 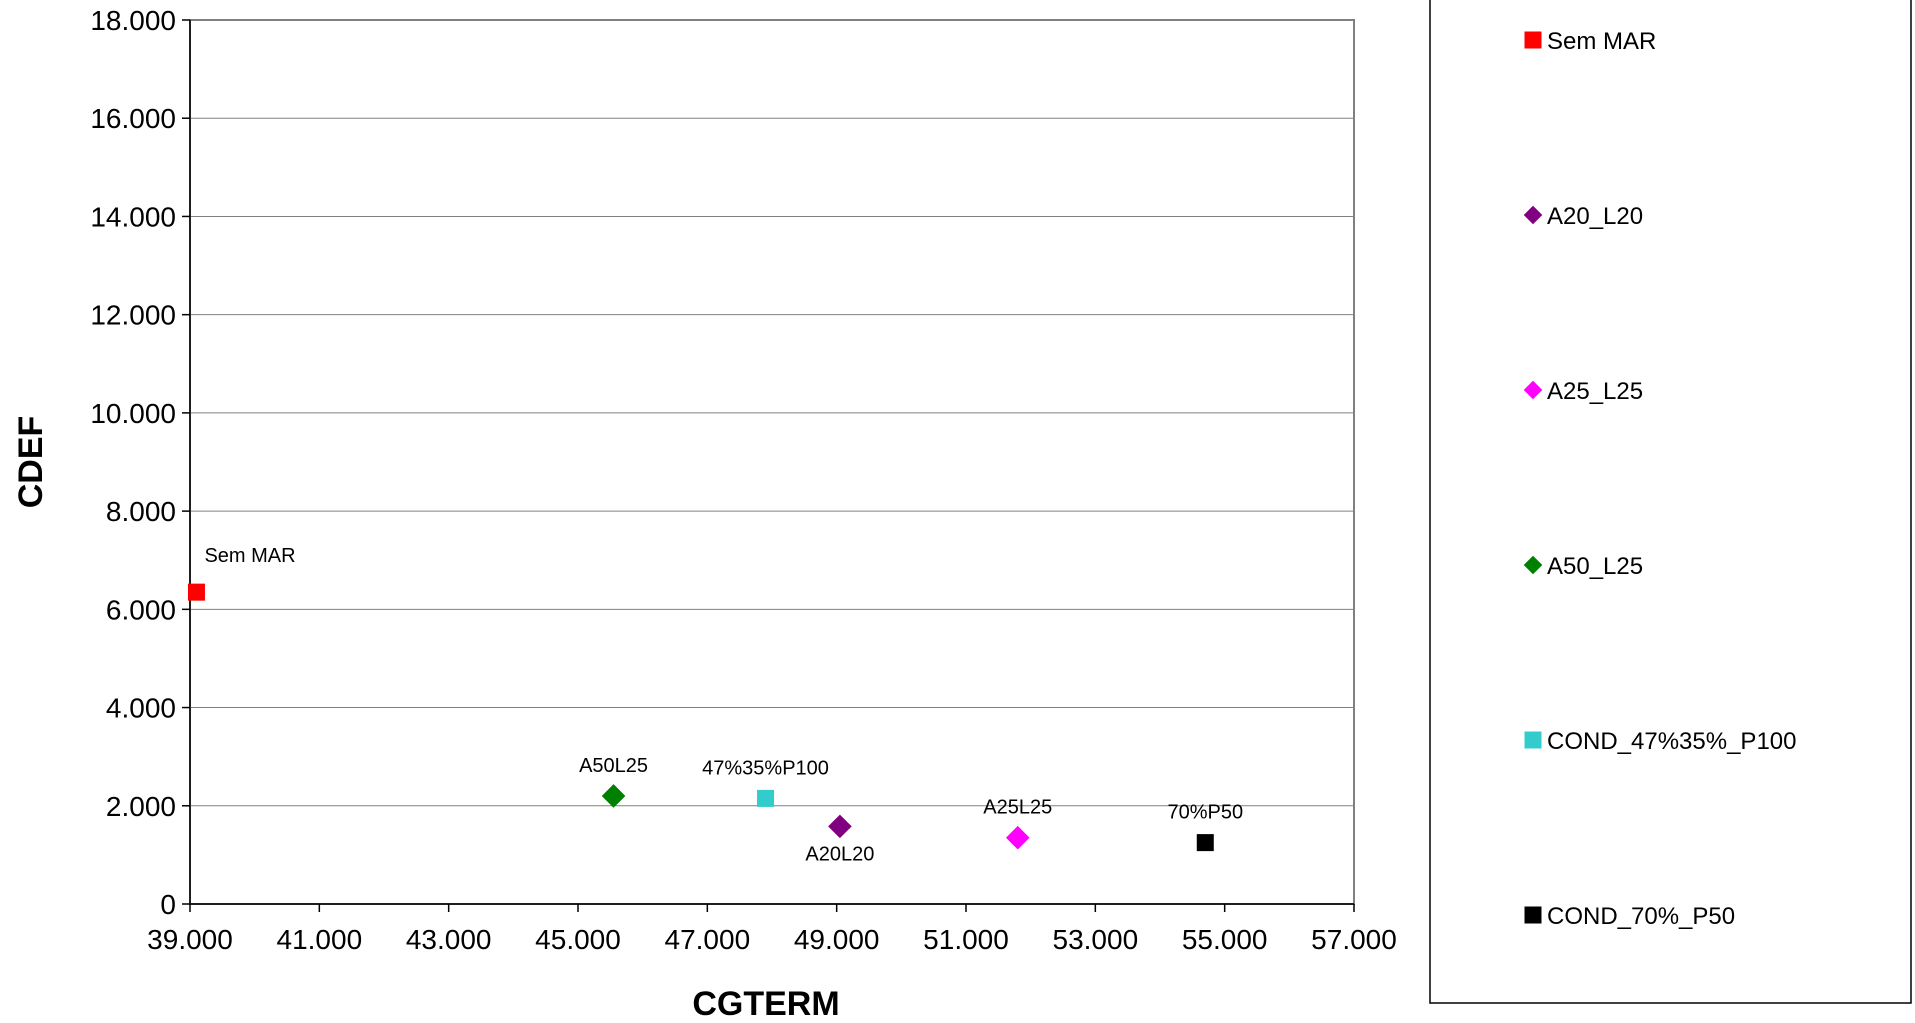 What do you see at coordinates (249, 556) in the screenshot?
I see `data-label: Sem MAR` at bounding box center [249, 556].